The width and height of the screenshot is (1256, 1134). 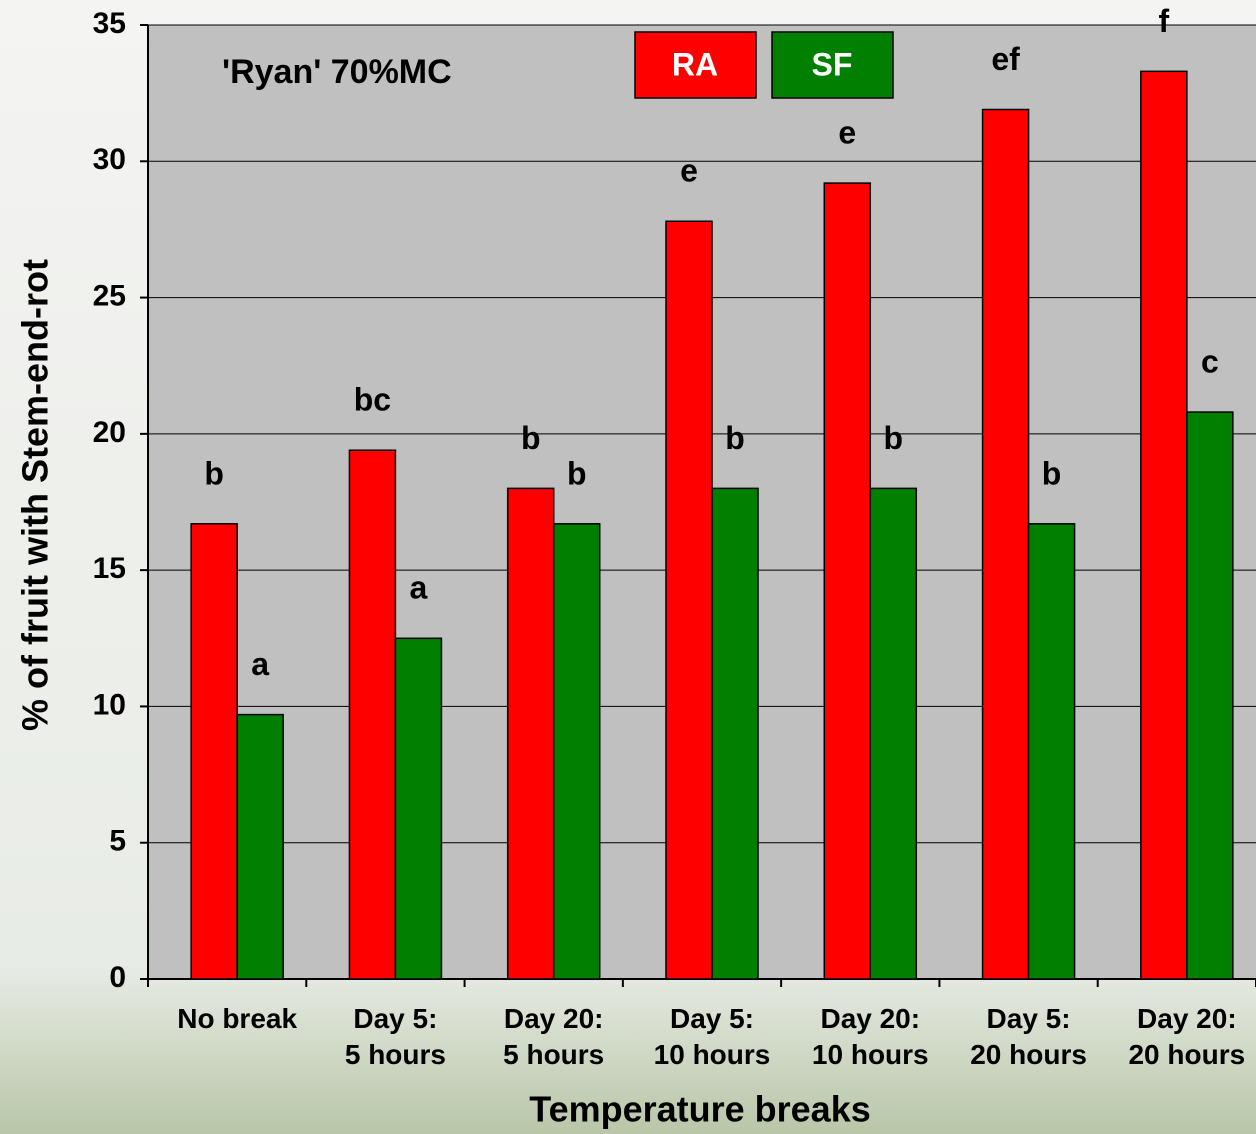 What do you see at coordinates (554, 1036) in the screenshot?
I see `x-tick-label: Day 20: 5 hours` at bounding box center [554, 1036].